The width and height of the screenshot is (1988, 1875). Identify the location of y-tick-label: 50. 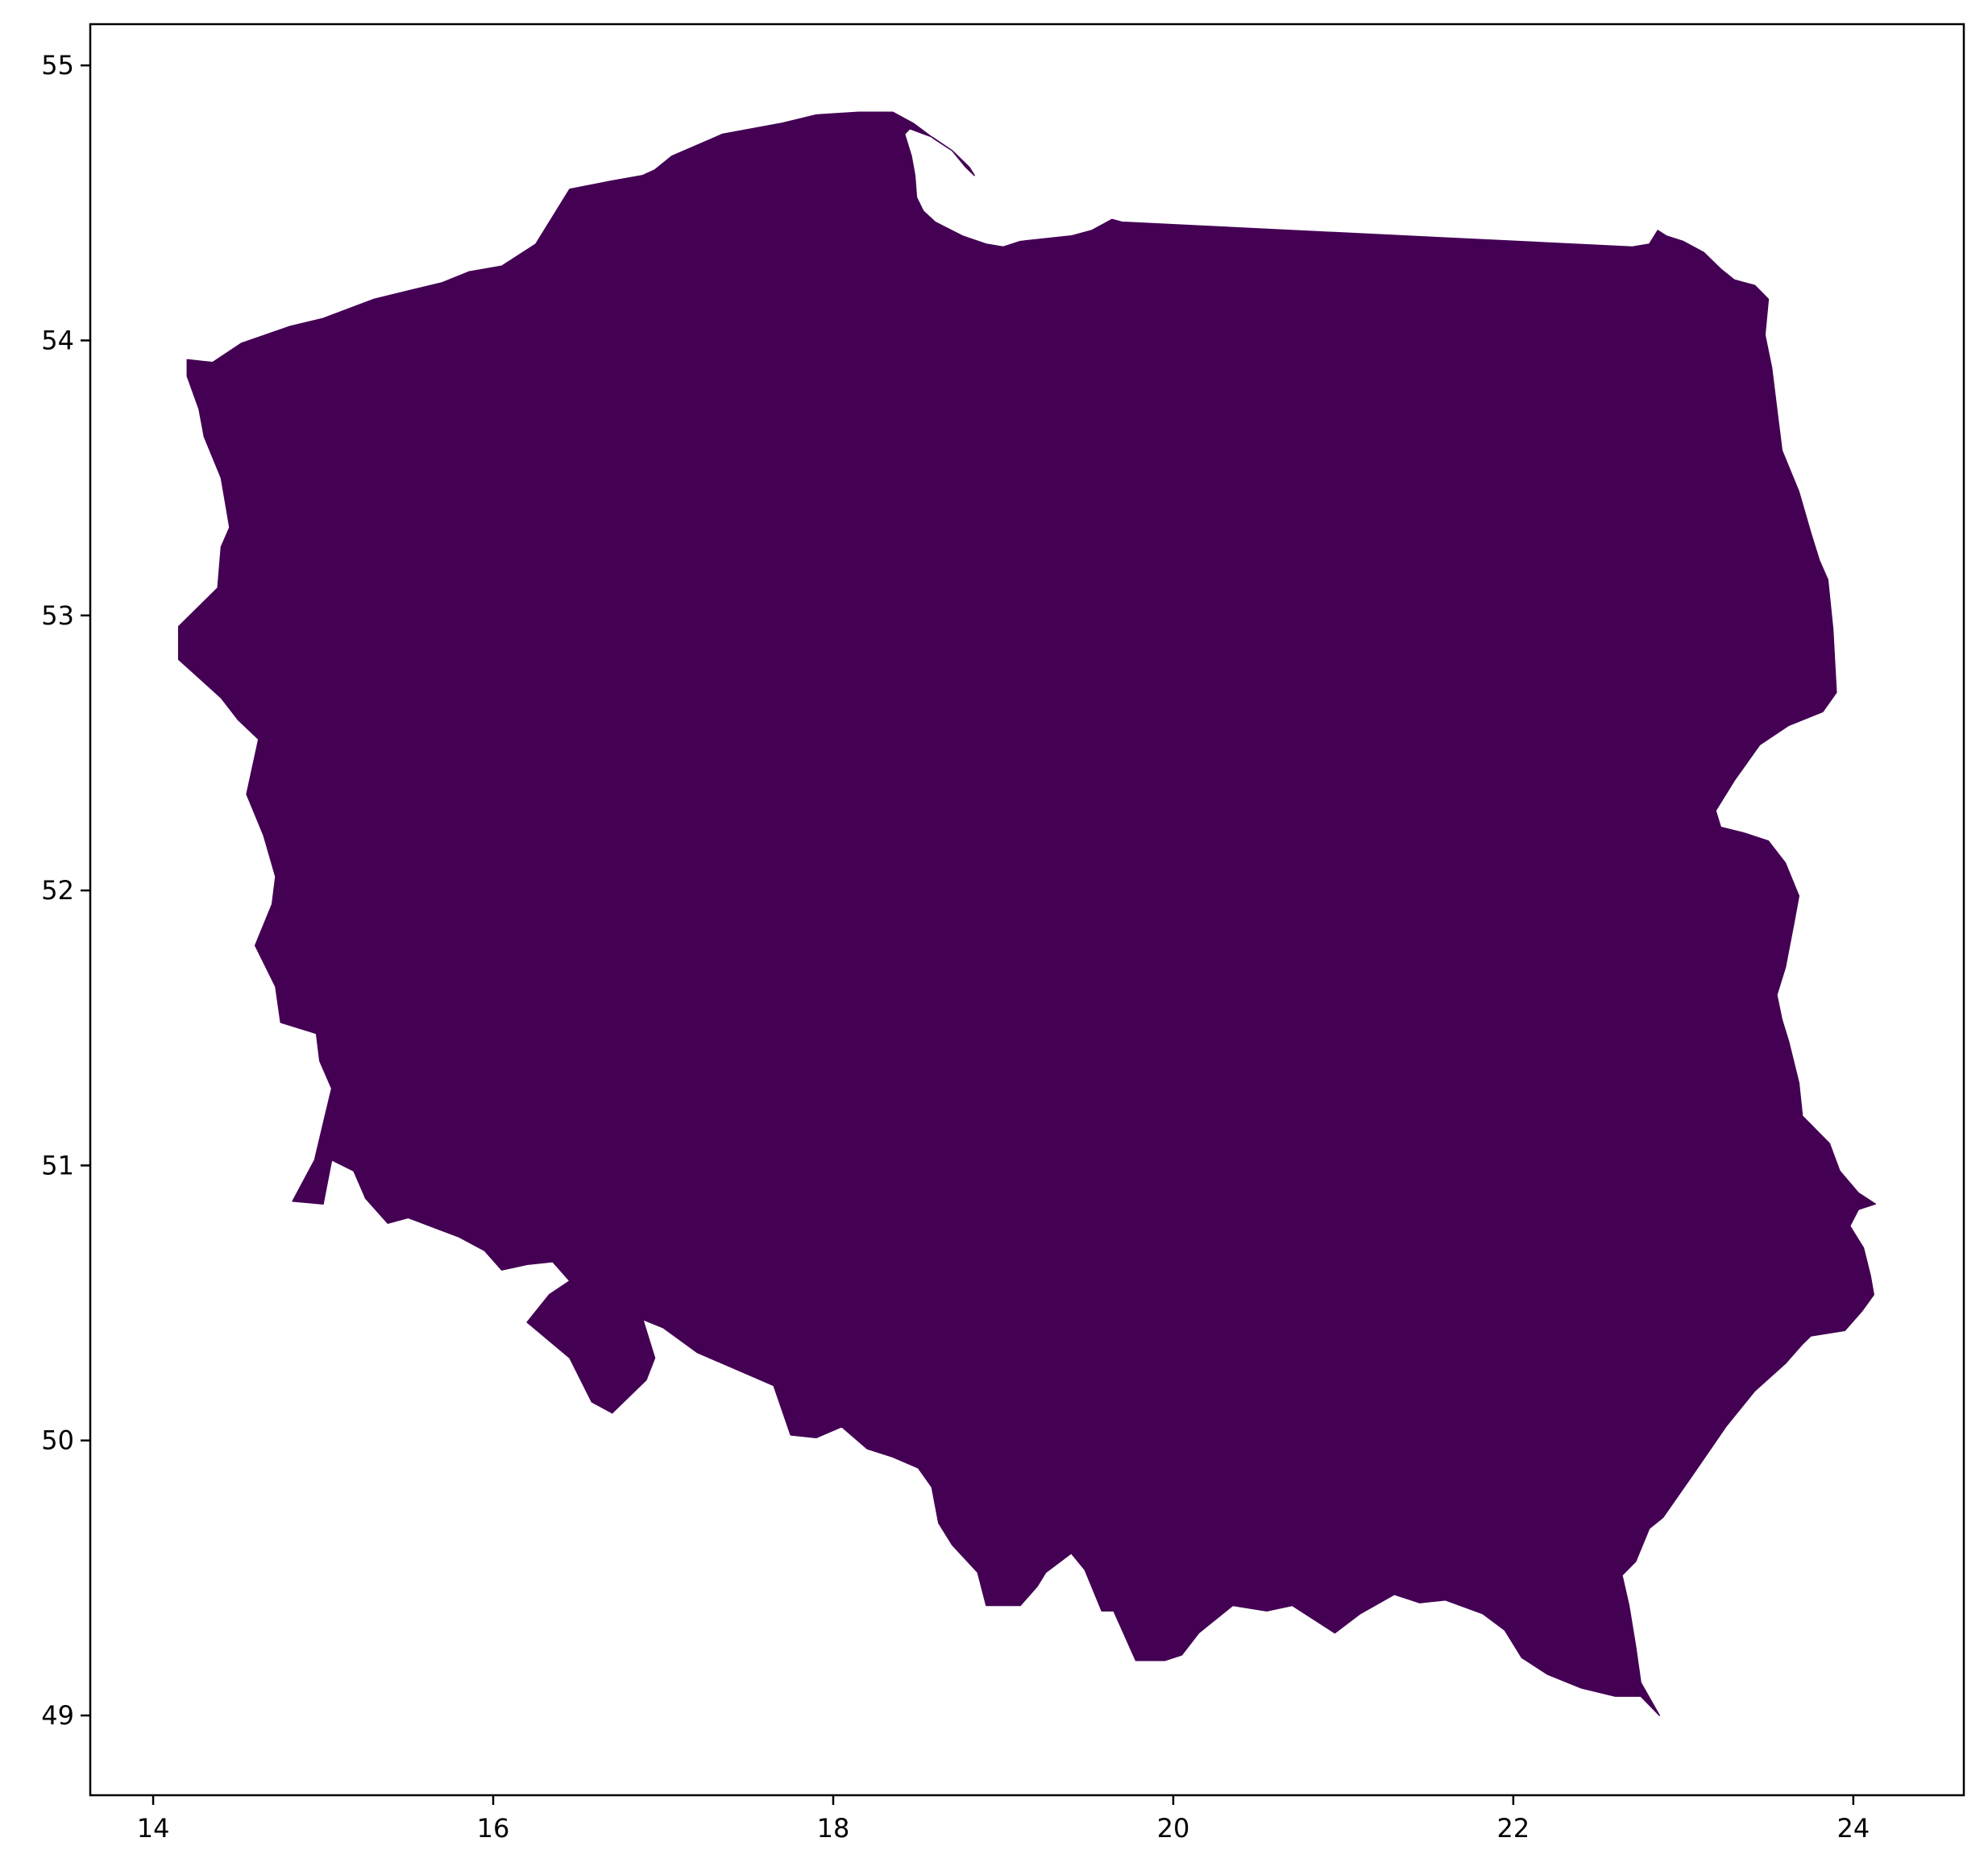
(58, 1440).